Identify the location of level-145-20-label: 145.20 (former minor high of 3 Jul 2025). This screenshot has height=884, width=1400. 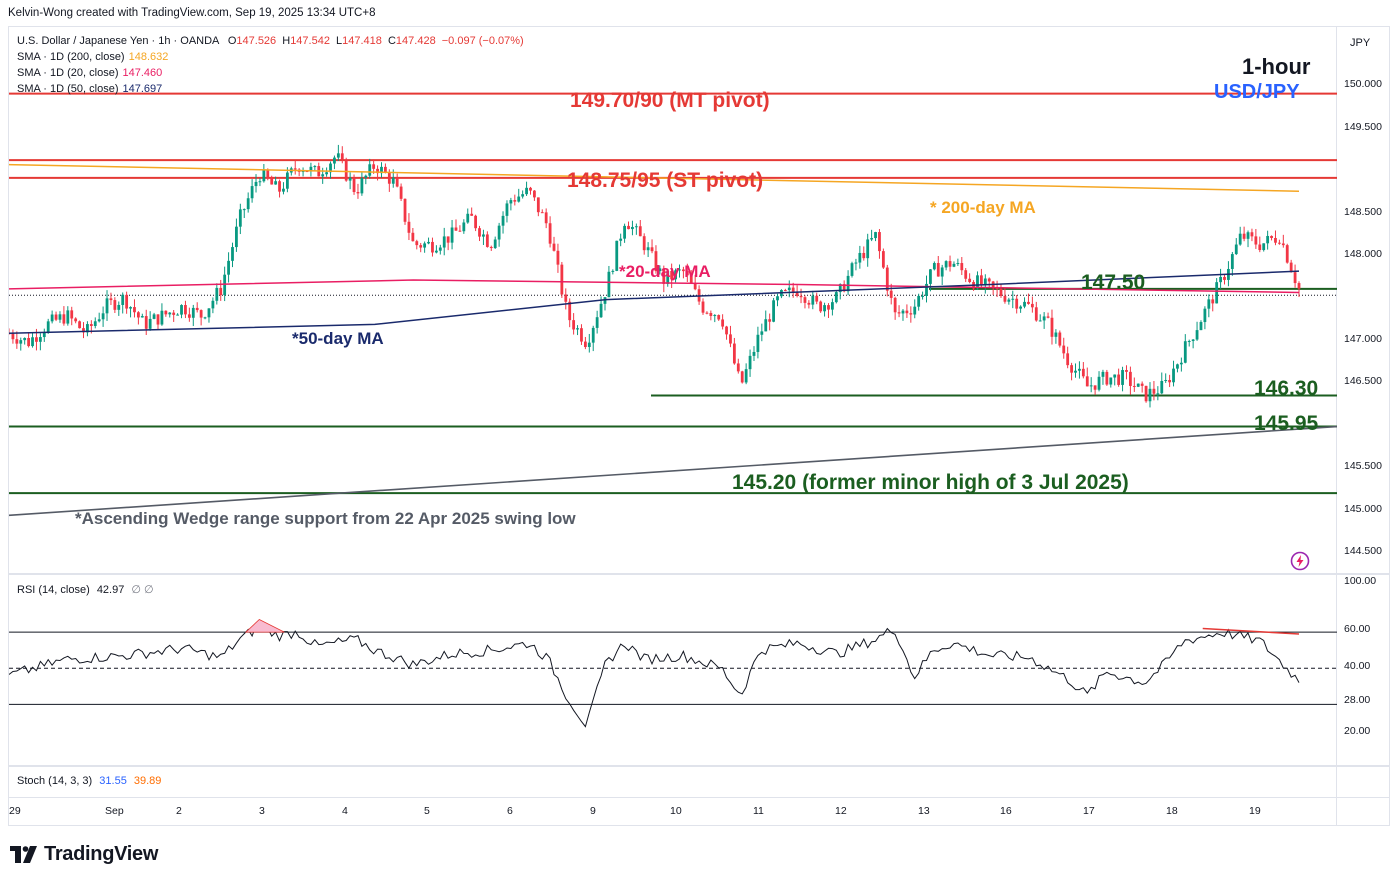
(930, 482).